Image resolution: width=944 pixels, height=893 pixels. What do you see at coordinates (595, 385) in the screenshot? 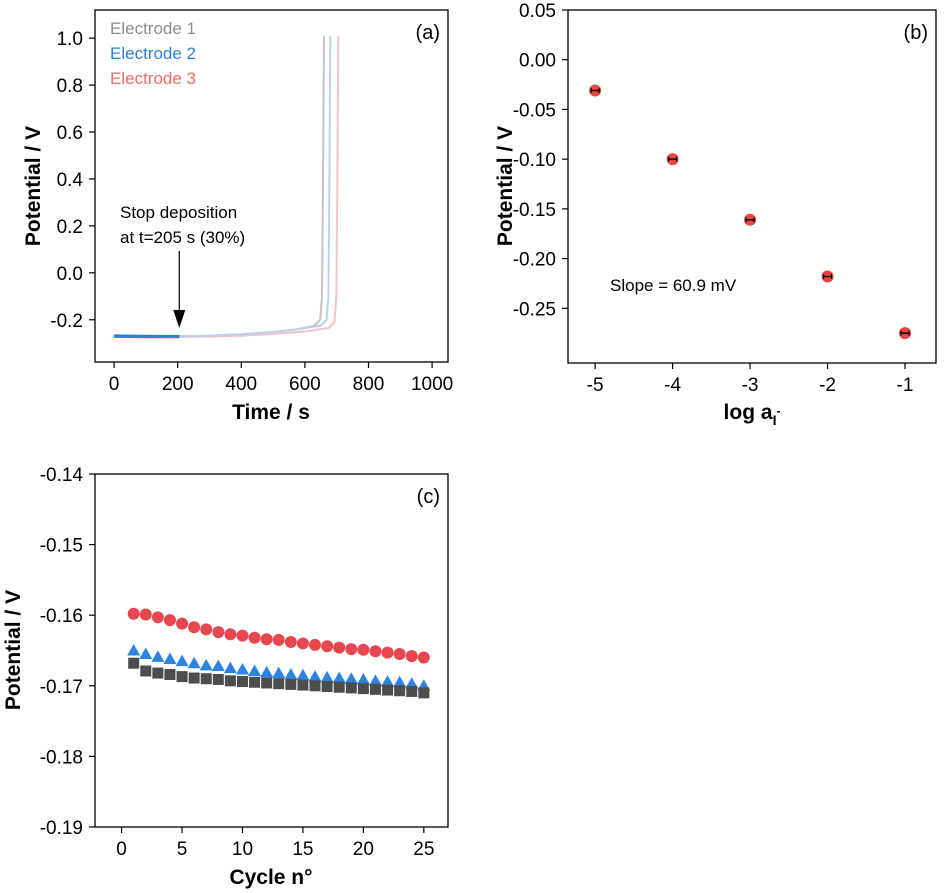
I see `panel-b-x-tick-label: -5` at bounding box center [595, 385].